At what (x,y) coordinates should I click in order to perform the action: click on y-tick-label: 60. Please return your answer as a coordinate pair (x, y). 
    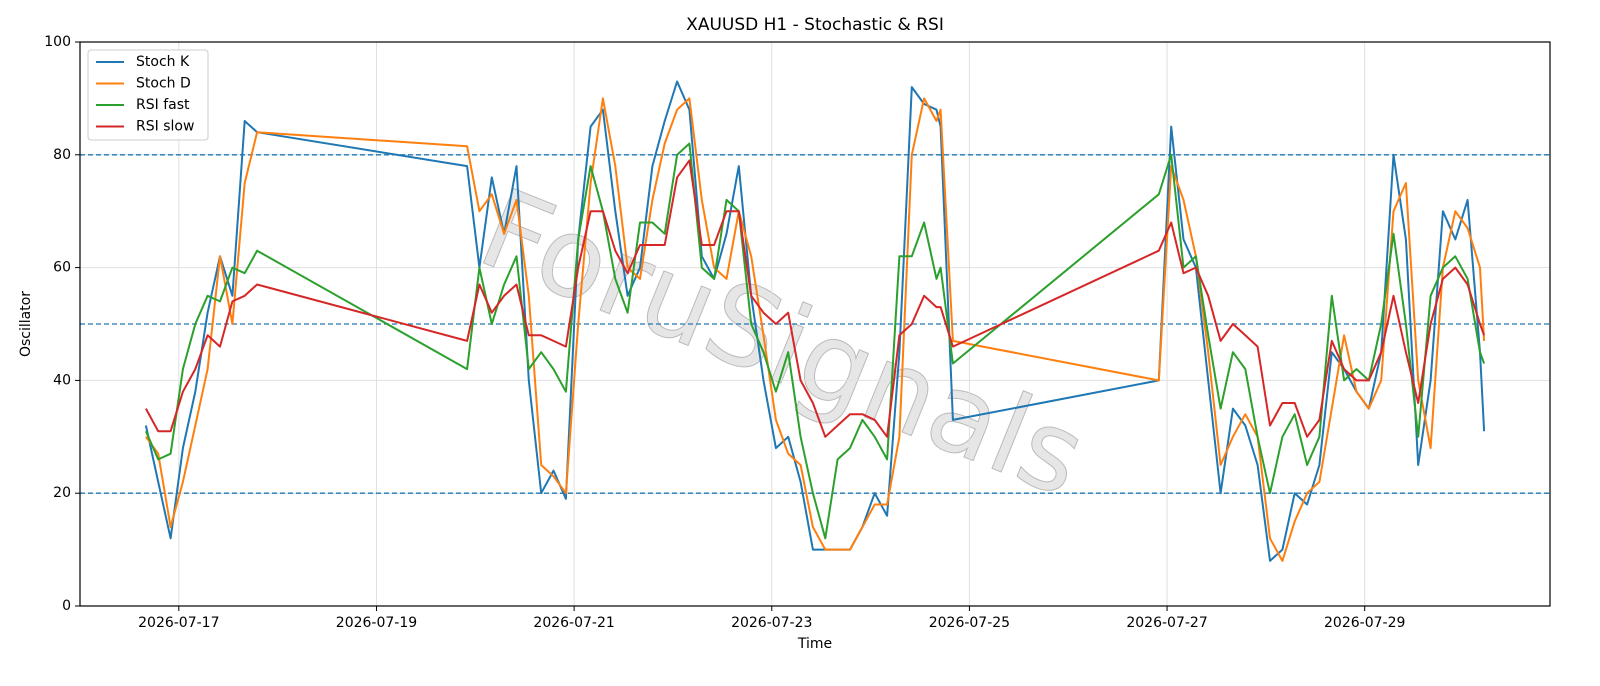
    Looking at the image, I should click on (62, 268).